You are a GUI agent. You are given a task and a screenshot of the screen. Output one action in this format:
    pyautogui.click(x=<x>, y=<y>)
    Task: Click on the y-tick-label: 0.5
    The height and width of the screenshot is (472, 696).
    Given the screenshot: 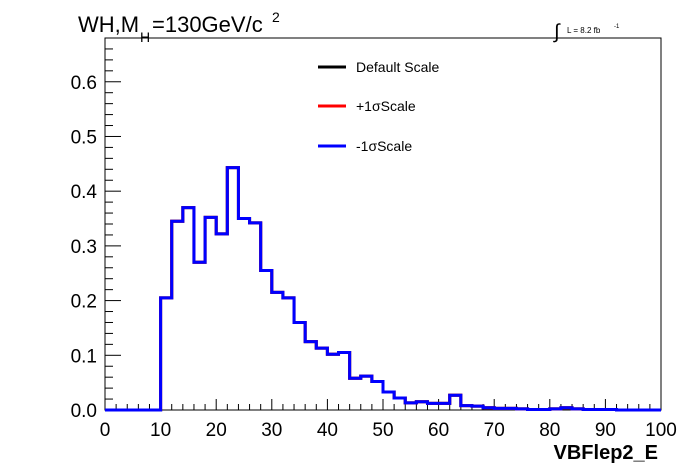 What is the action you would take?
    pyautogui.click(x=84, y=137)
    